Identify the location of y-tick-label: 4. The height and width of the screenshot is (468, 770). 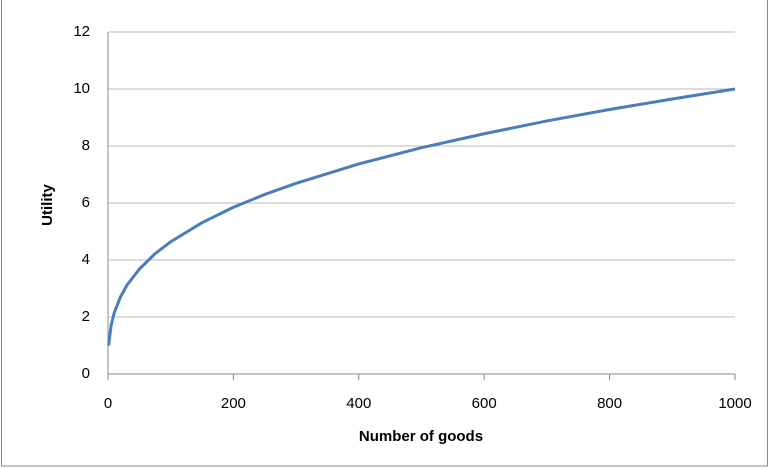
(86, 259).